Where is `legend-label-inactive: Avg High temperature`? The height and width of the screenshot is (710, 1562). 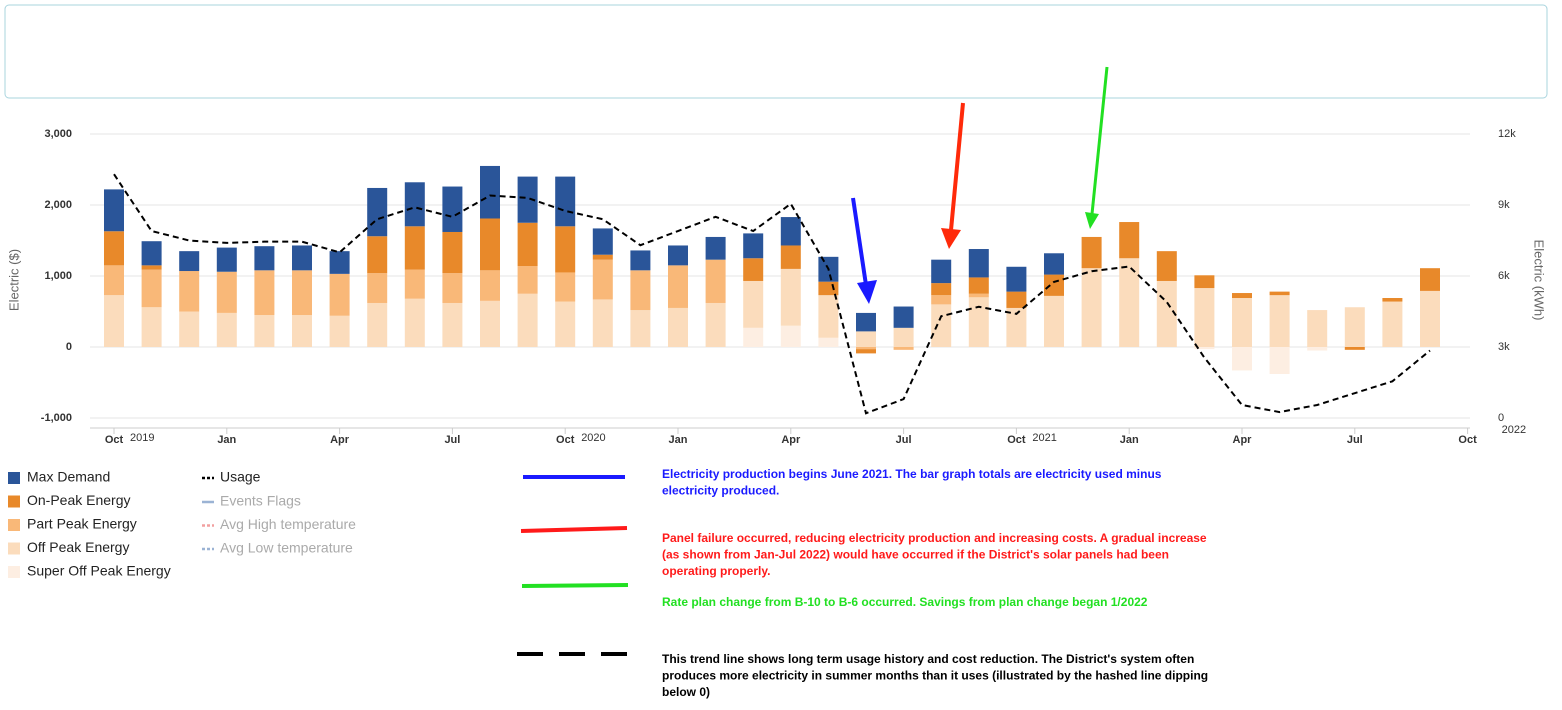
legend-label-inactive: Avg High temperature is located at coordinates (288, 524).